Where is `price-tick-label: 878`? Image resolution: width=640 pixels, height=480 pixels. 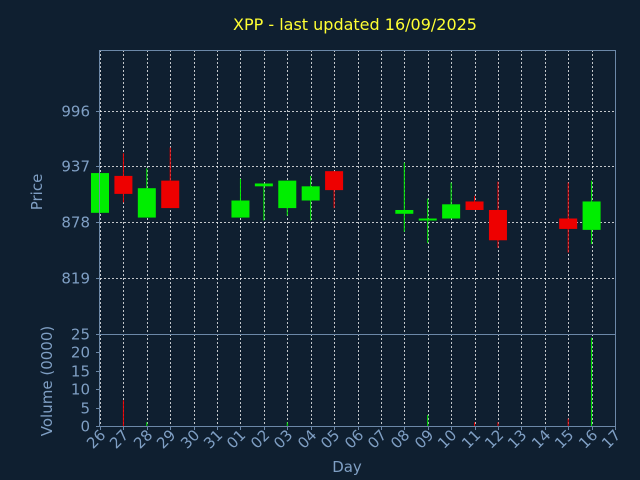
price-tick-label: 878 is located at coordinates (75, 223).